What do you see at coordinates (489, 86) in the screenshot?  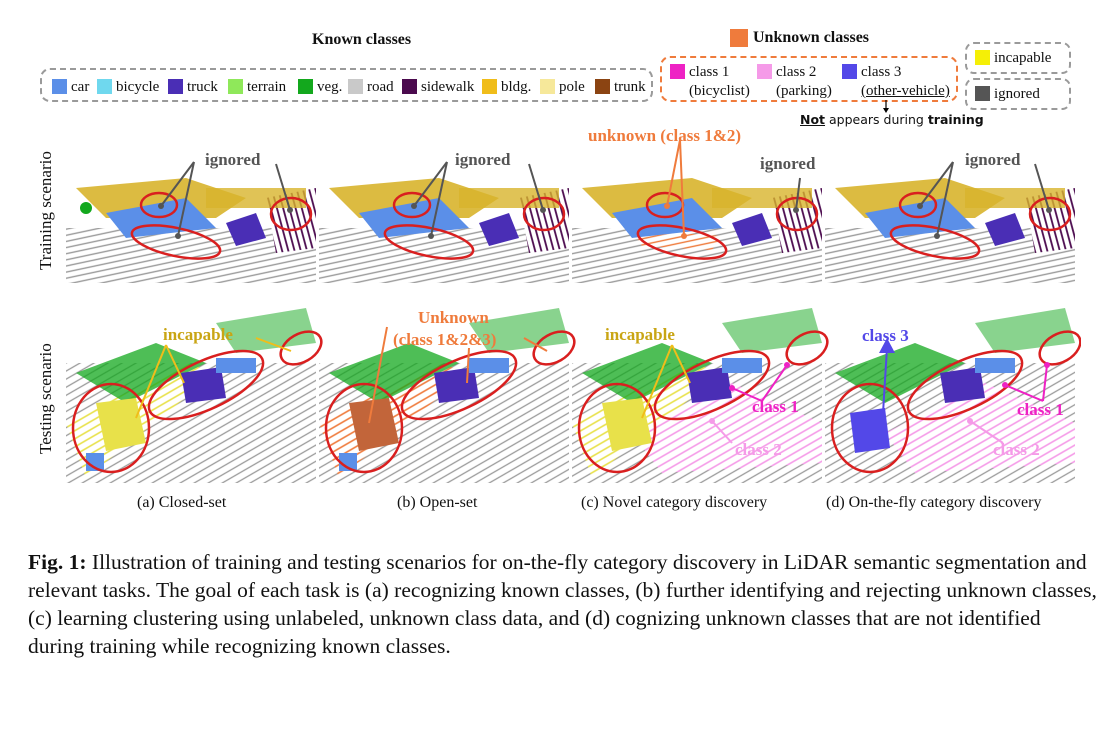 I see `swatch-bldg` at bounding box center [489, 86].